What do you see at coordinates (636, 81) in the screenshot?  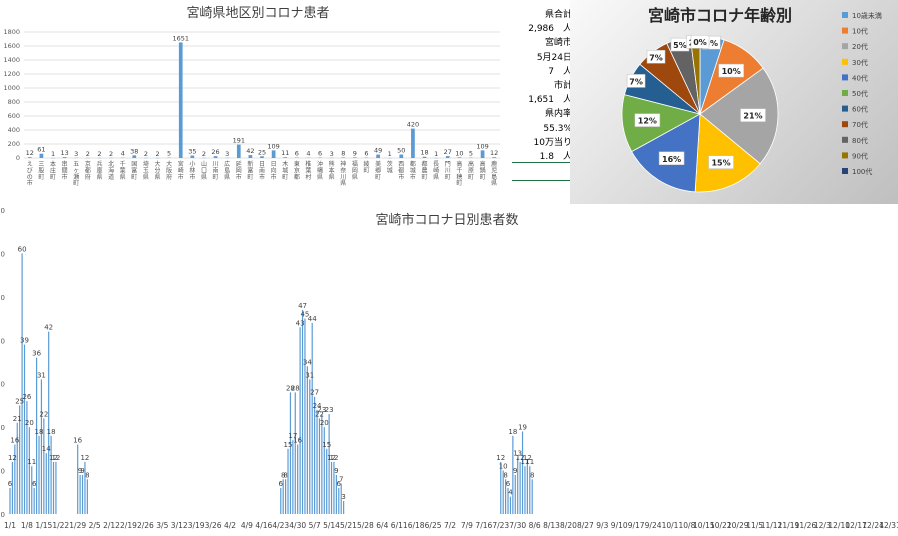 I see `pie-value-label: 7%` at bounding box center [636, 81].